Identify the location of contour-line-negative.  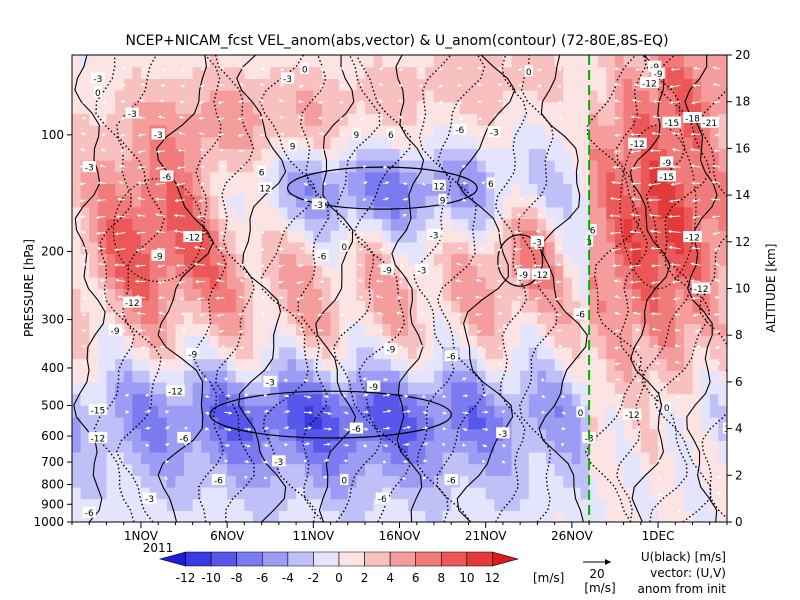
(382, 288).